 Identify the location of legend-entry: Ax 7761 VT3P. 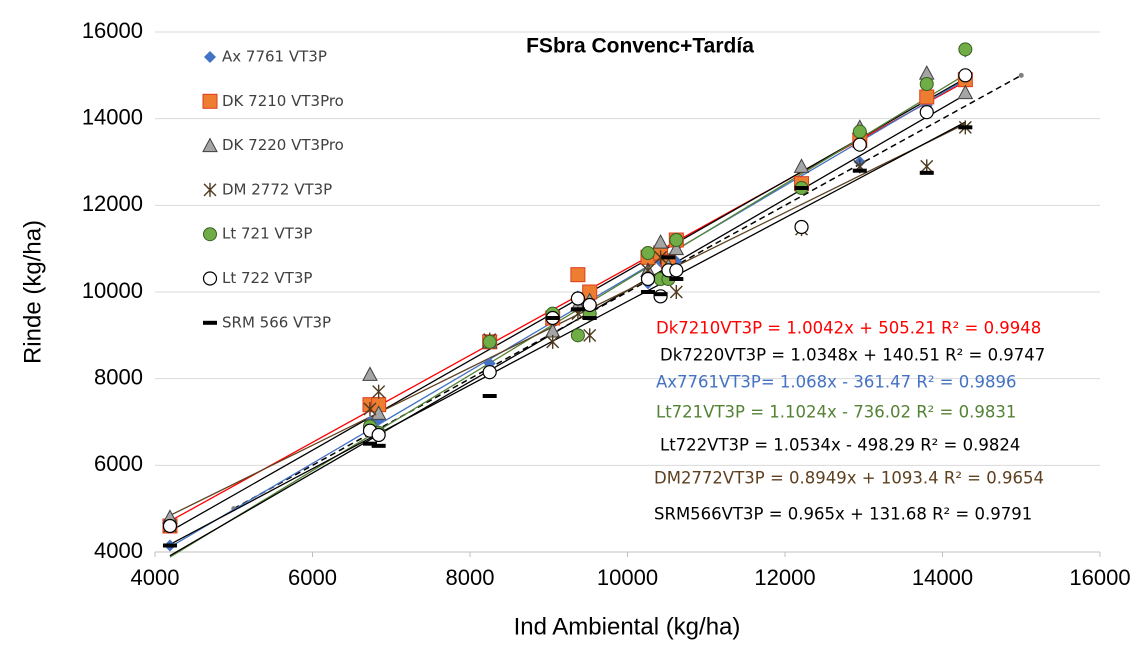
(265, 57).